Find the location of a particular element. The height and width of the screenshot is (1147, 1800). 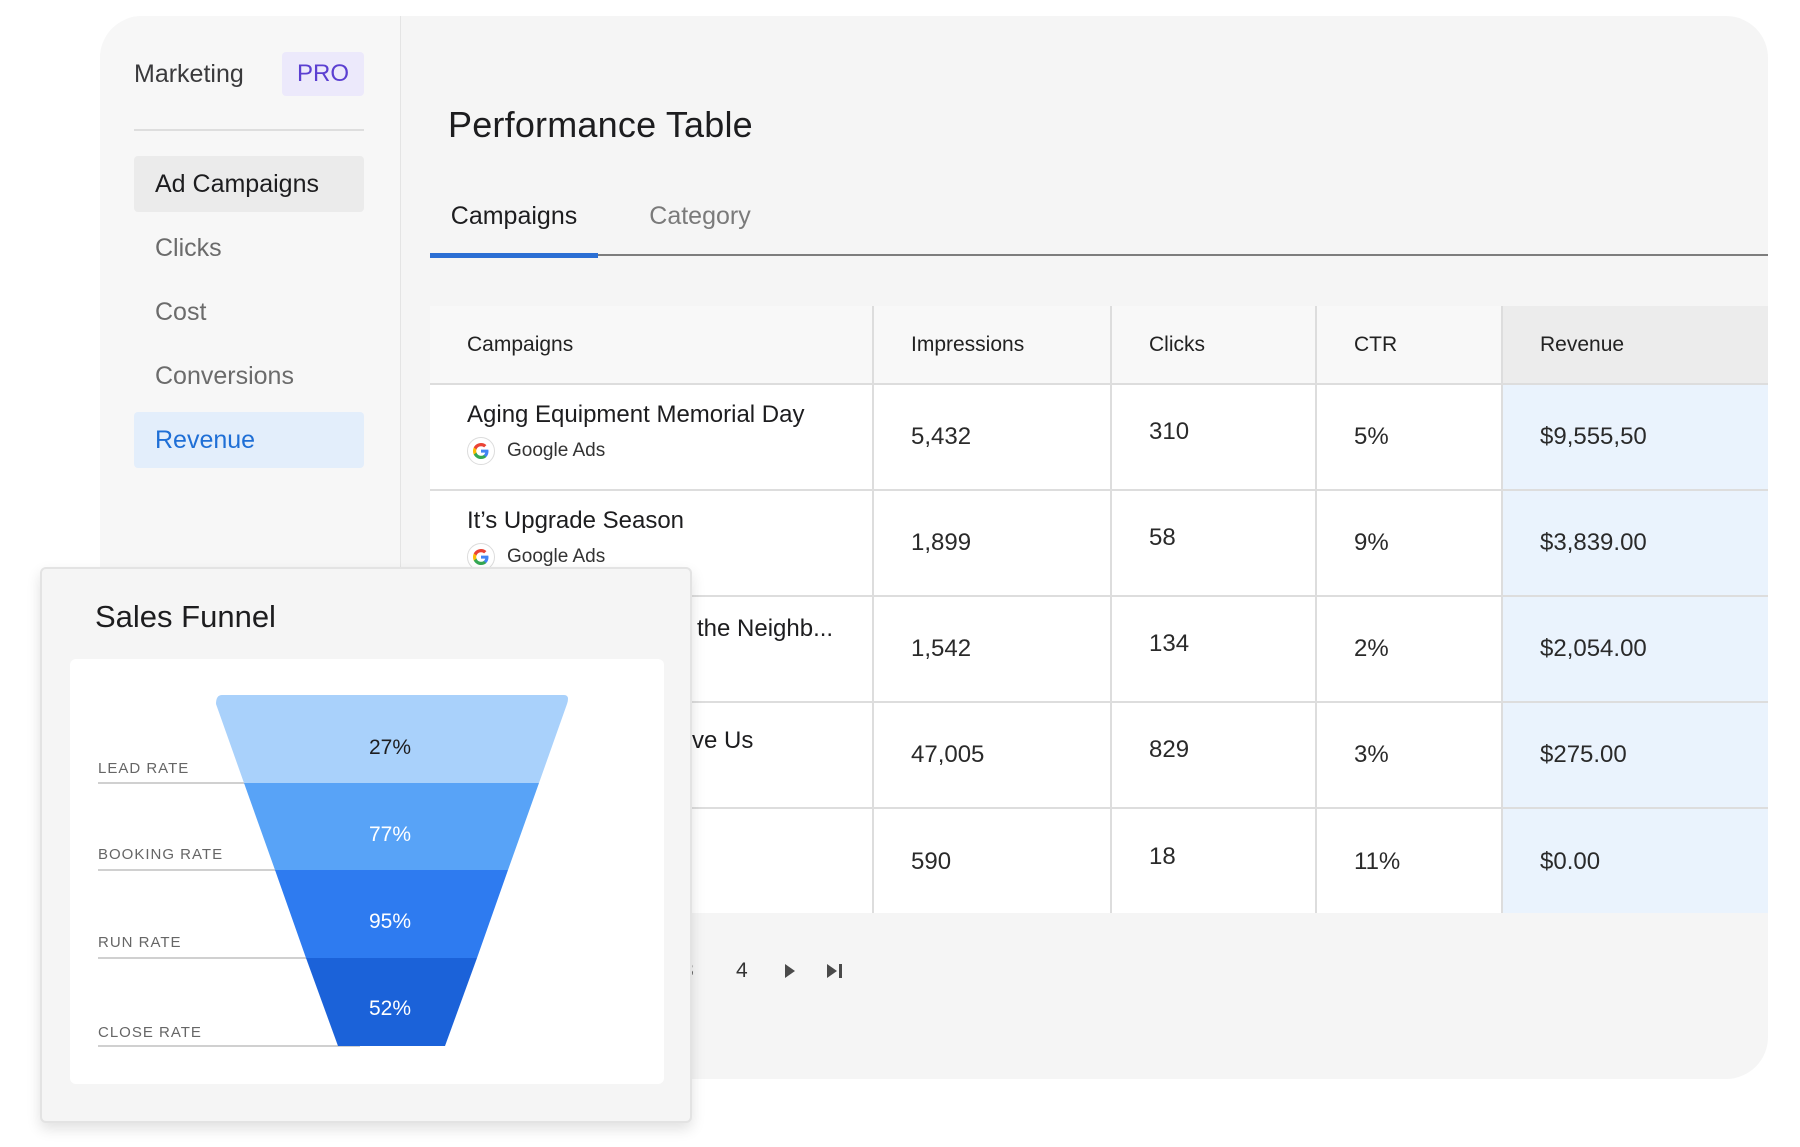

tab-campaigns: Campaigns is located at coordinates (514, 217).